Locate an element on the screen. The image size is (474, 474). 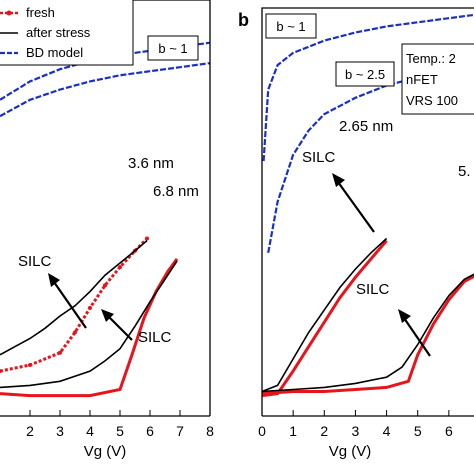
panel-b-box-b25: b ~ 2.5 is located at coordinates (365, 74).